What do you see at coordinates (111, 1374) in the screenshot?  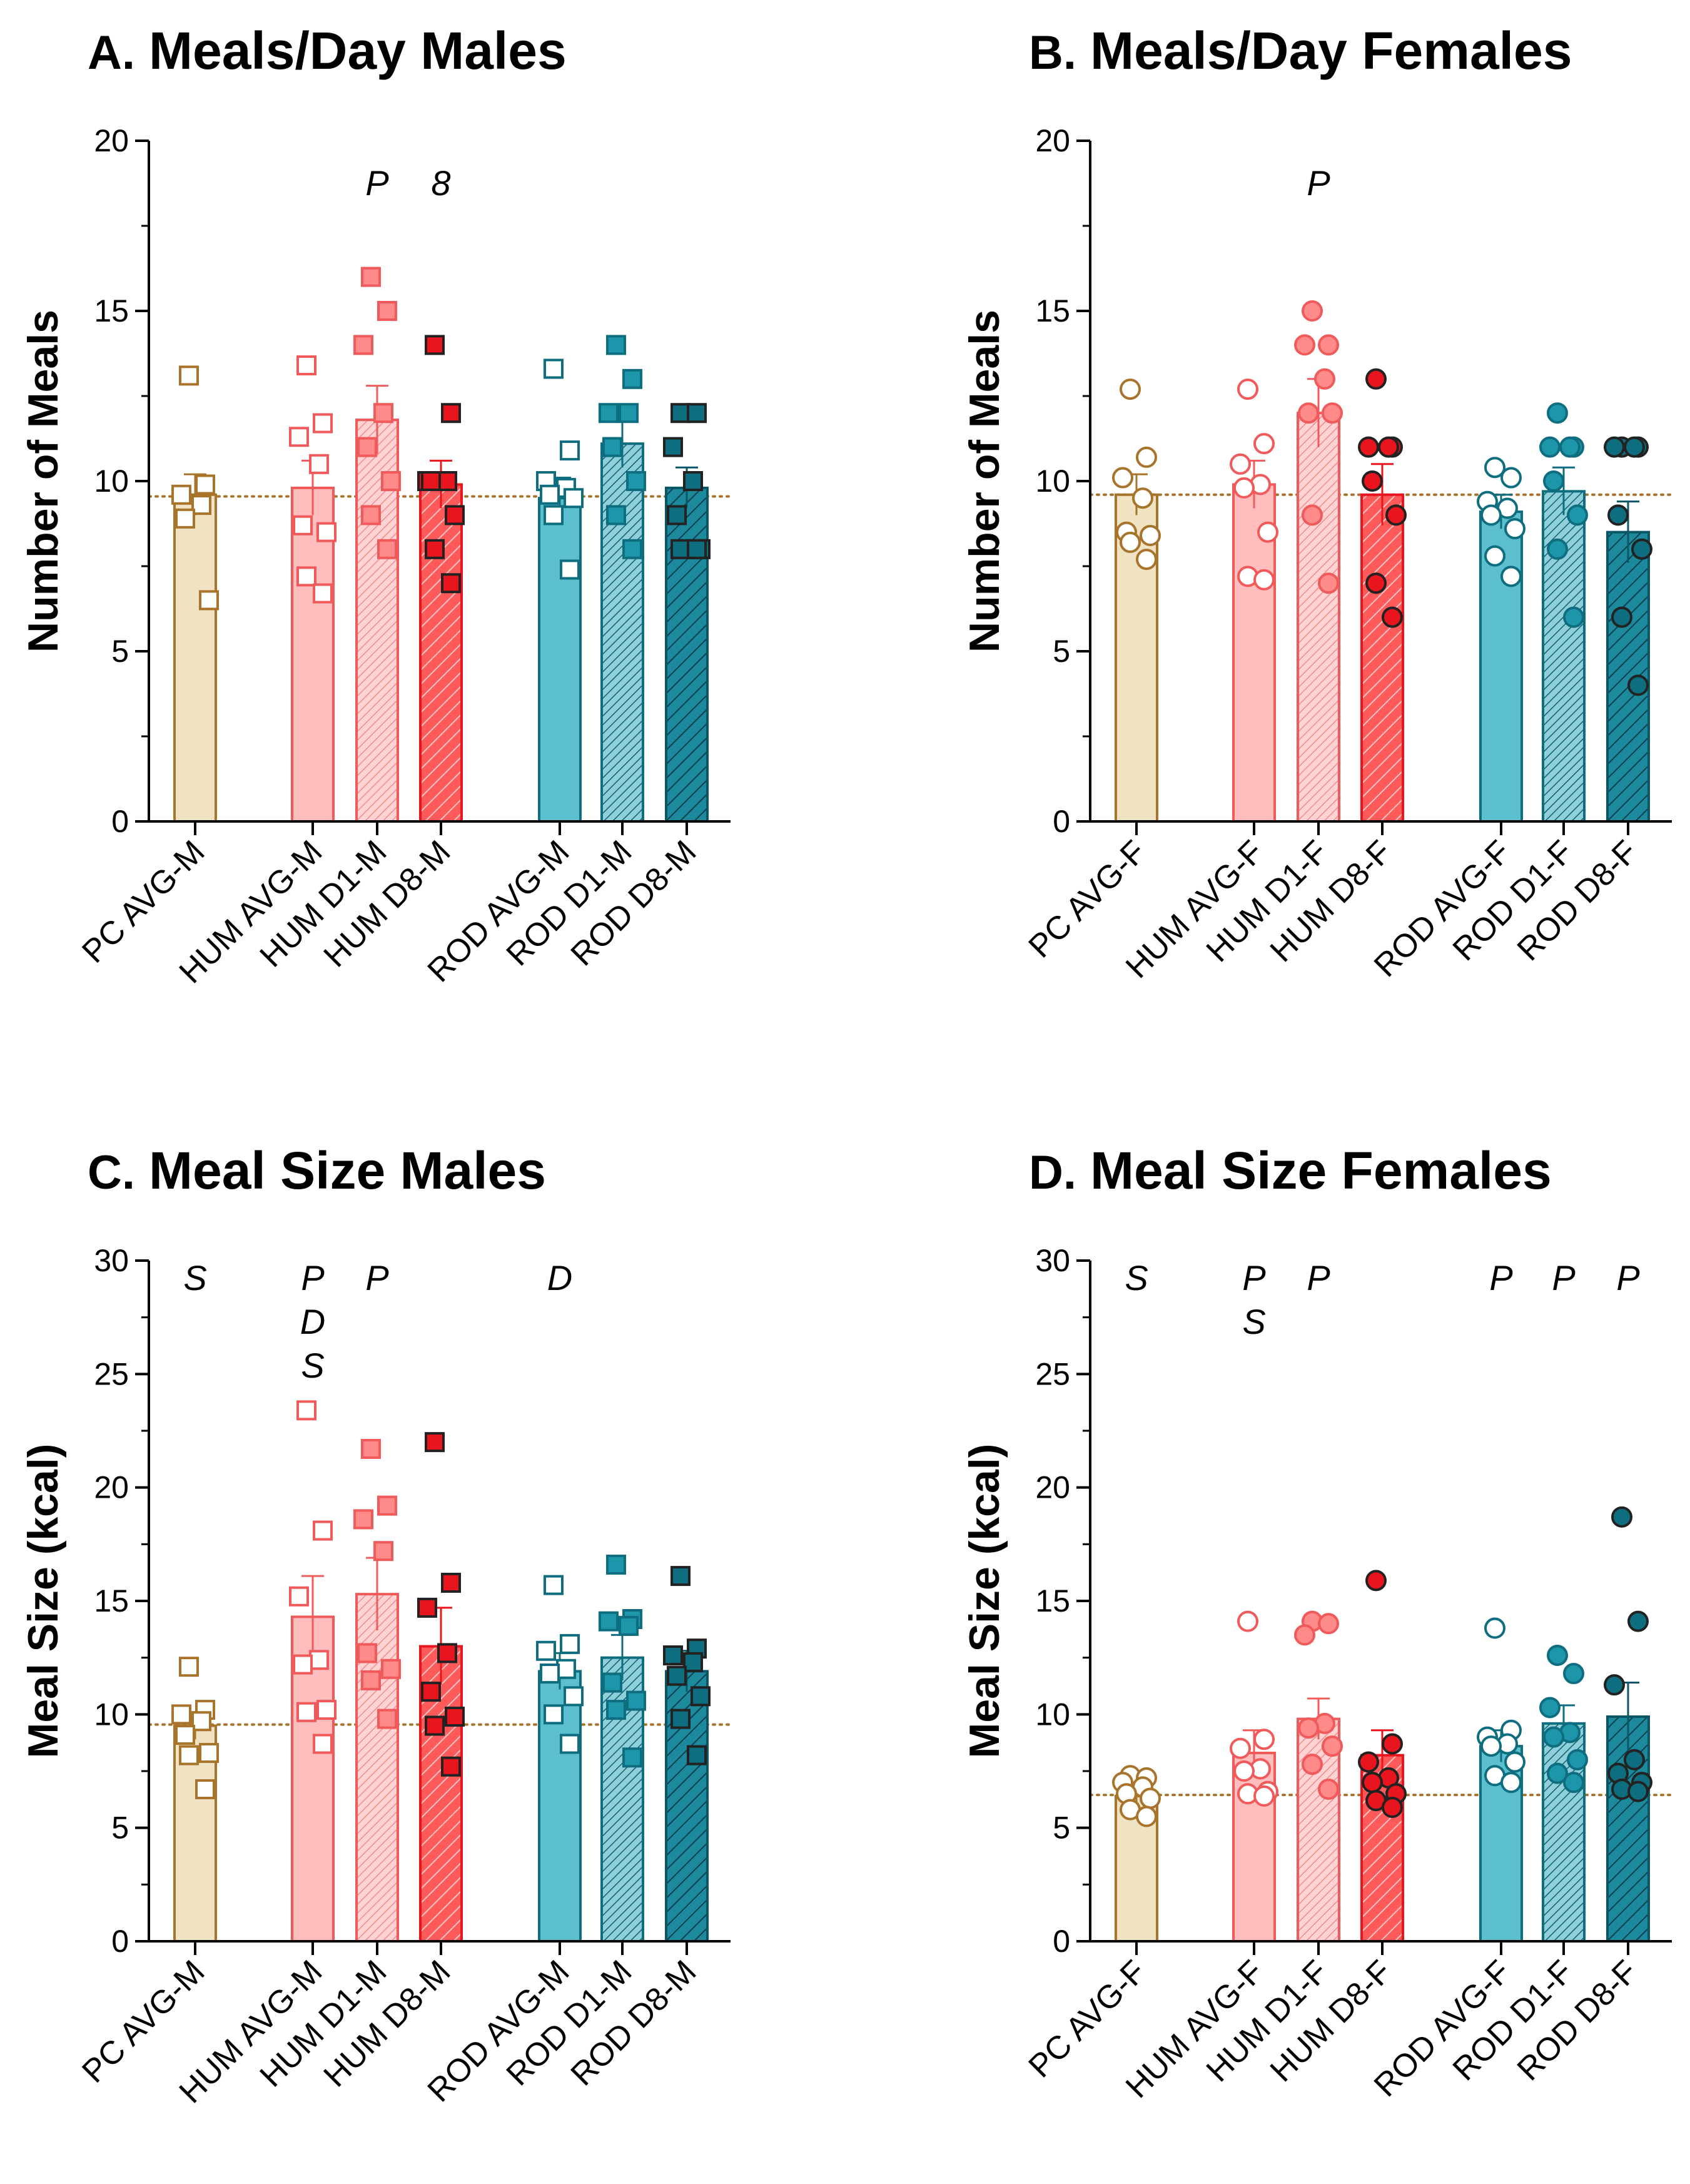 I see `y-tick-label: 25` at bounding box center [111, 1374].